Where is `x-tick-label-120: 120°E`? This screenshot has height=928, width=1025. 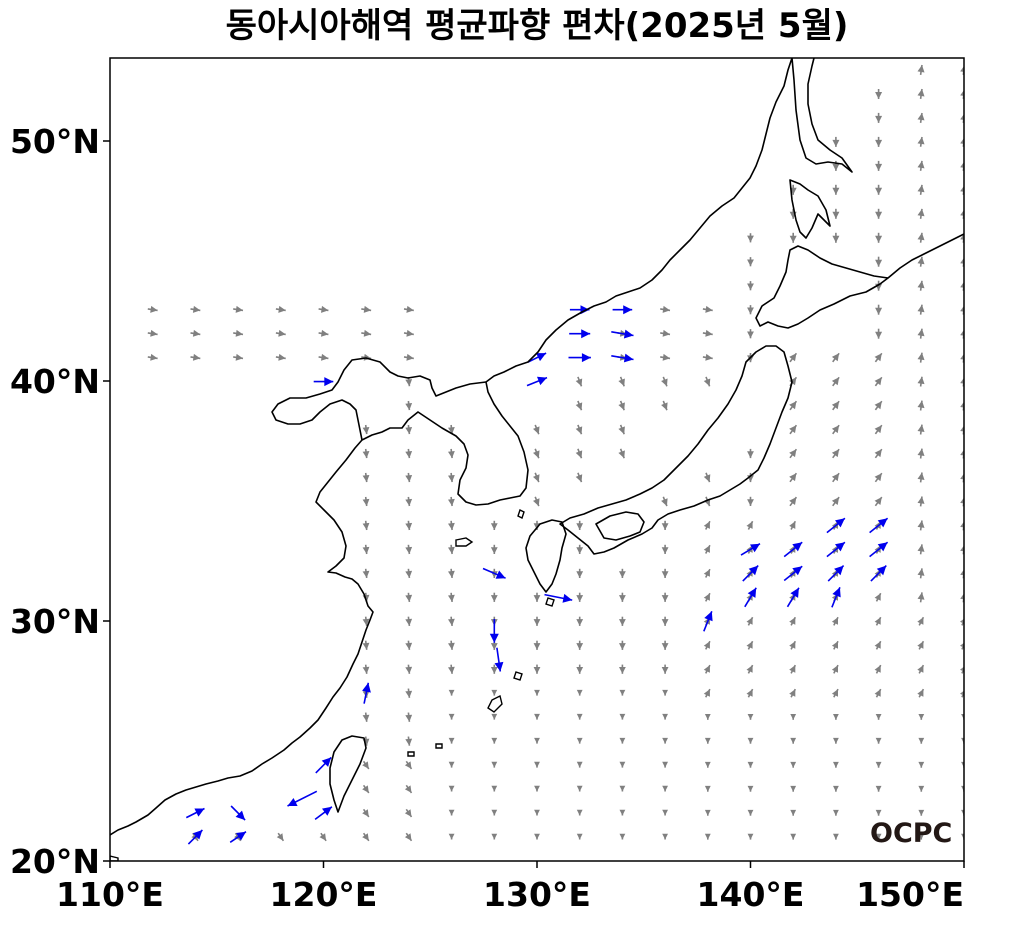 x-tick-label-120: 120°E is located at coordinates (324, 894).